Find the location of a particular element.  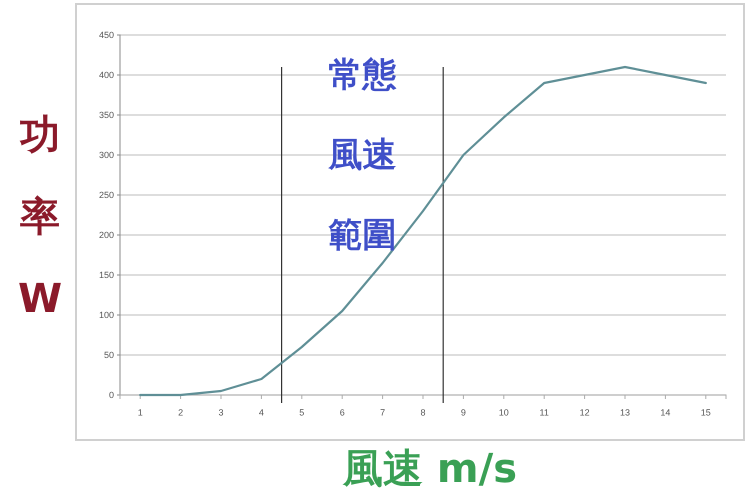

y-tick-label: 450 is located at coordinates (106, 35).